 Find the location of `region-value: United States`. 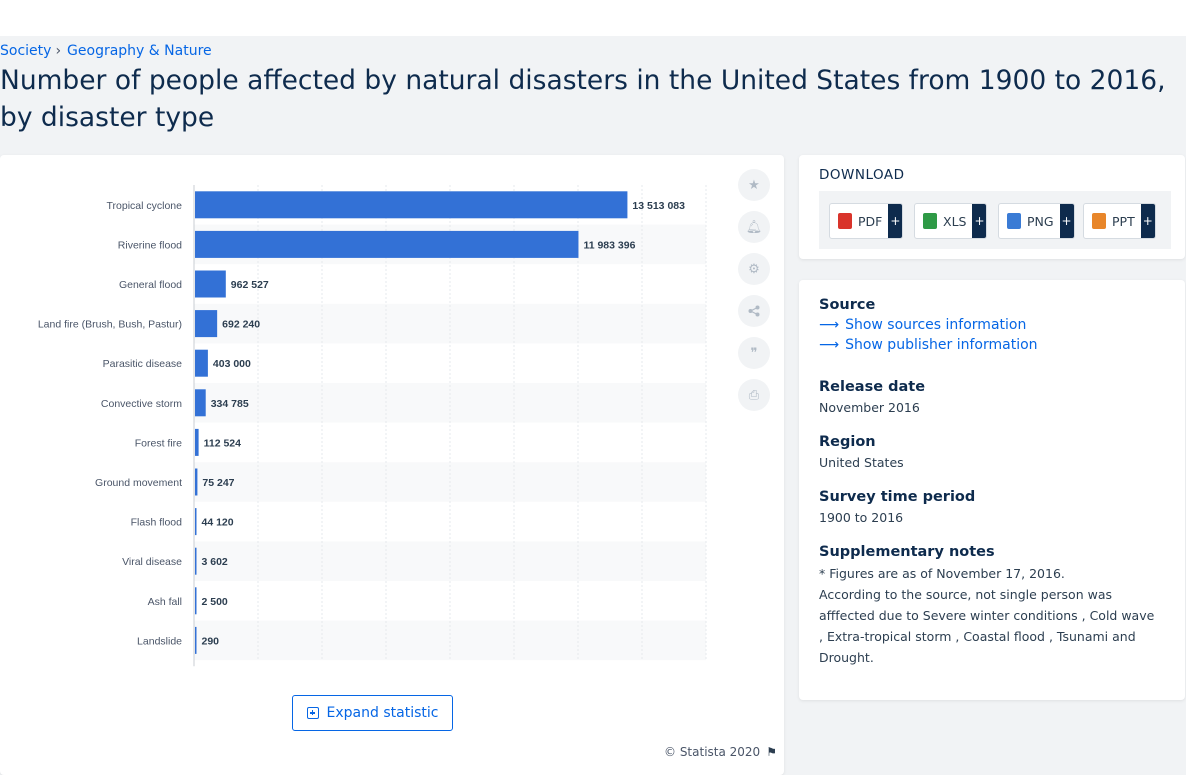

region-value: United States is located at coordinates (861, 462).